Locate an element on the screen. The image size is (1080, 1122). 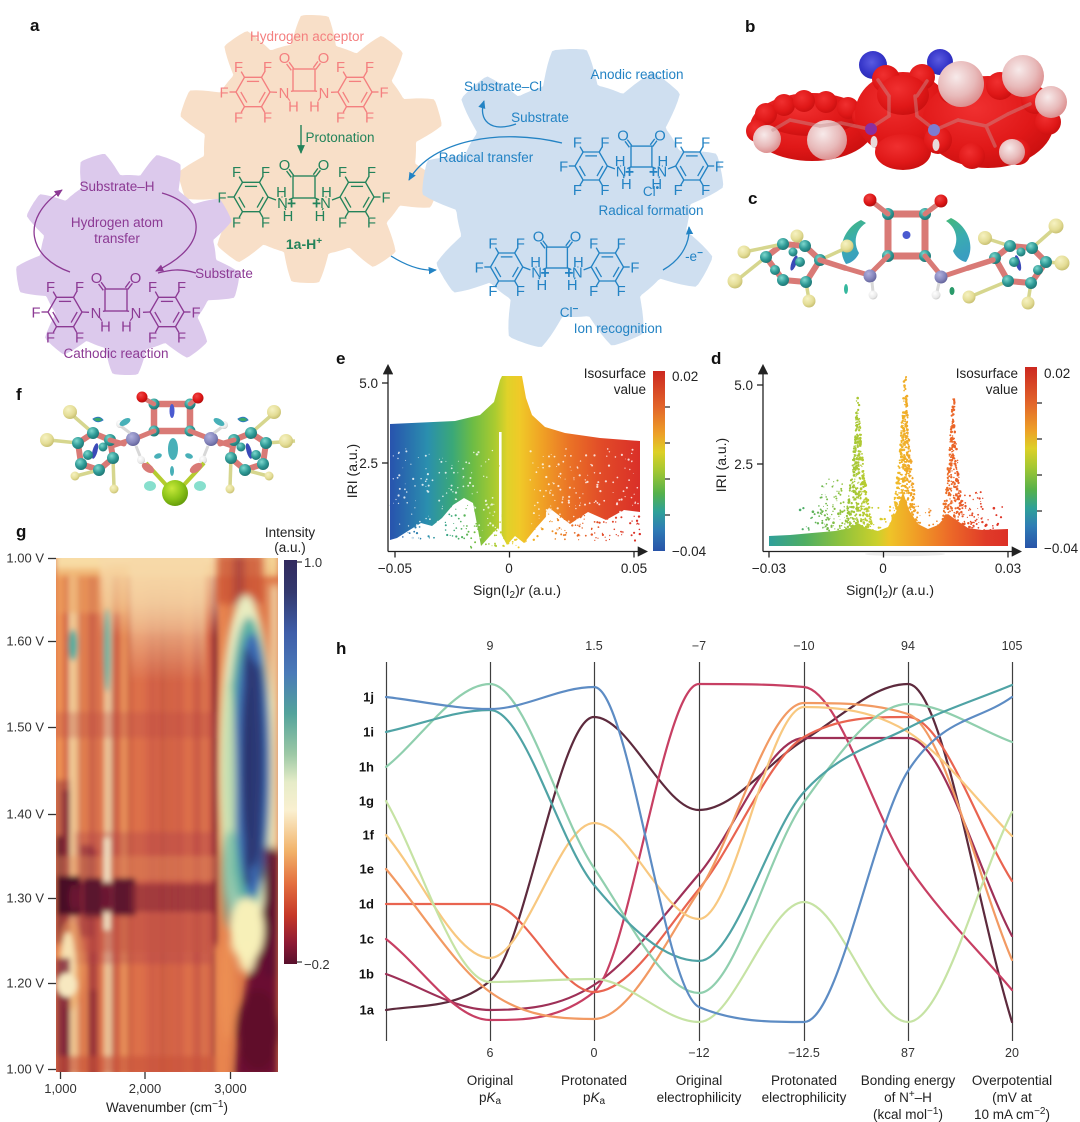
svg-text: 1c is located at coordinates (367, 939).